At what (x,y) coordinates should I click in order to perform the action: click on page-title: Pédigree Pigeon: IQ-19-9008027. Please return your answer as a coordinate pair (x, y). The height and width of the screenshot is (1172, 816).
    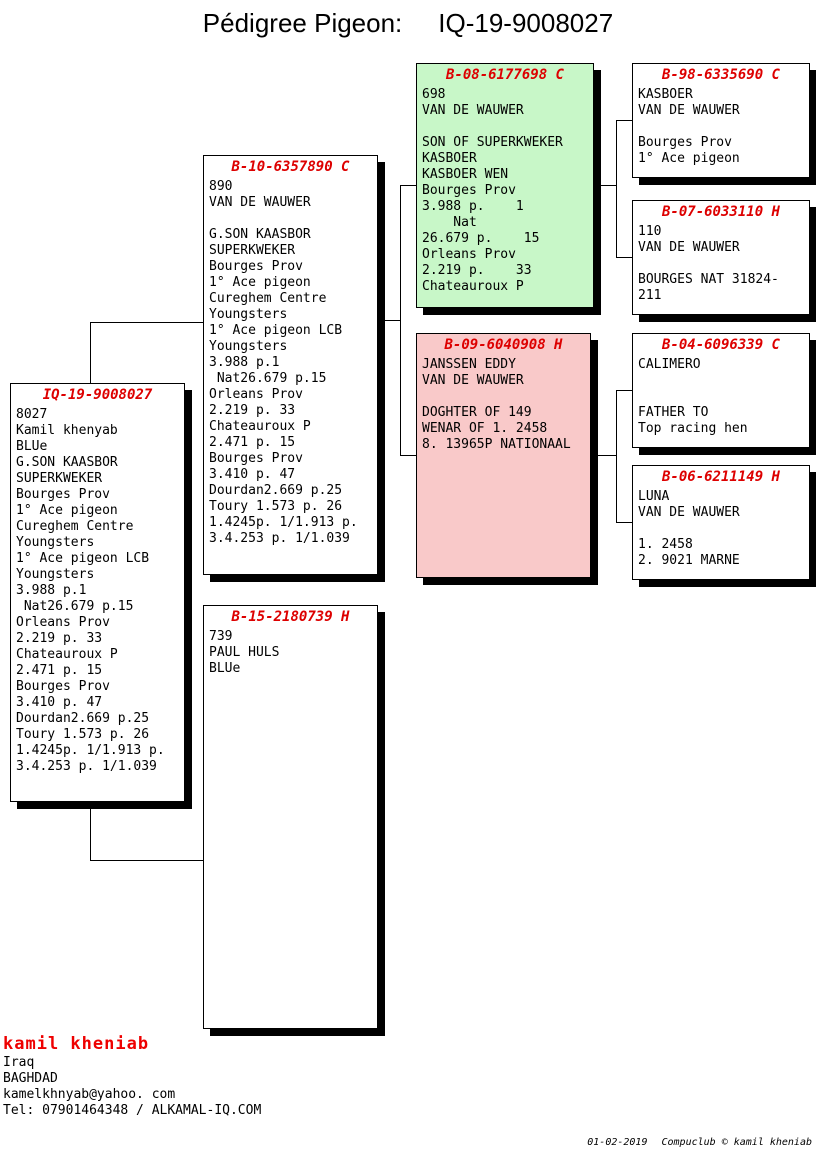
    Looking at the image, I should click on (408, 23).